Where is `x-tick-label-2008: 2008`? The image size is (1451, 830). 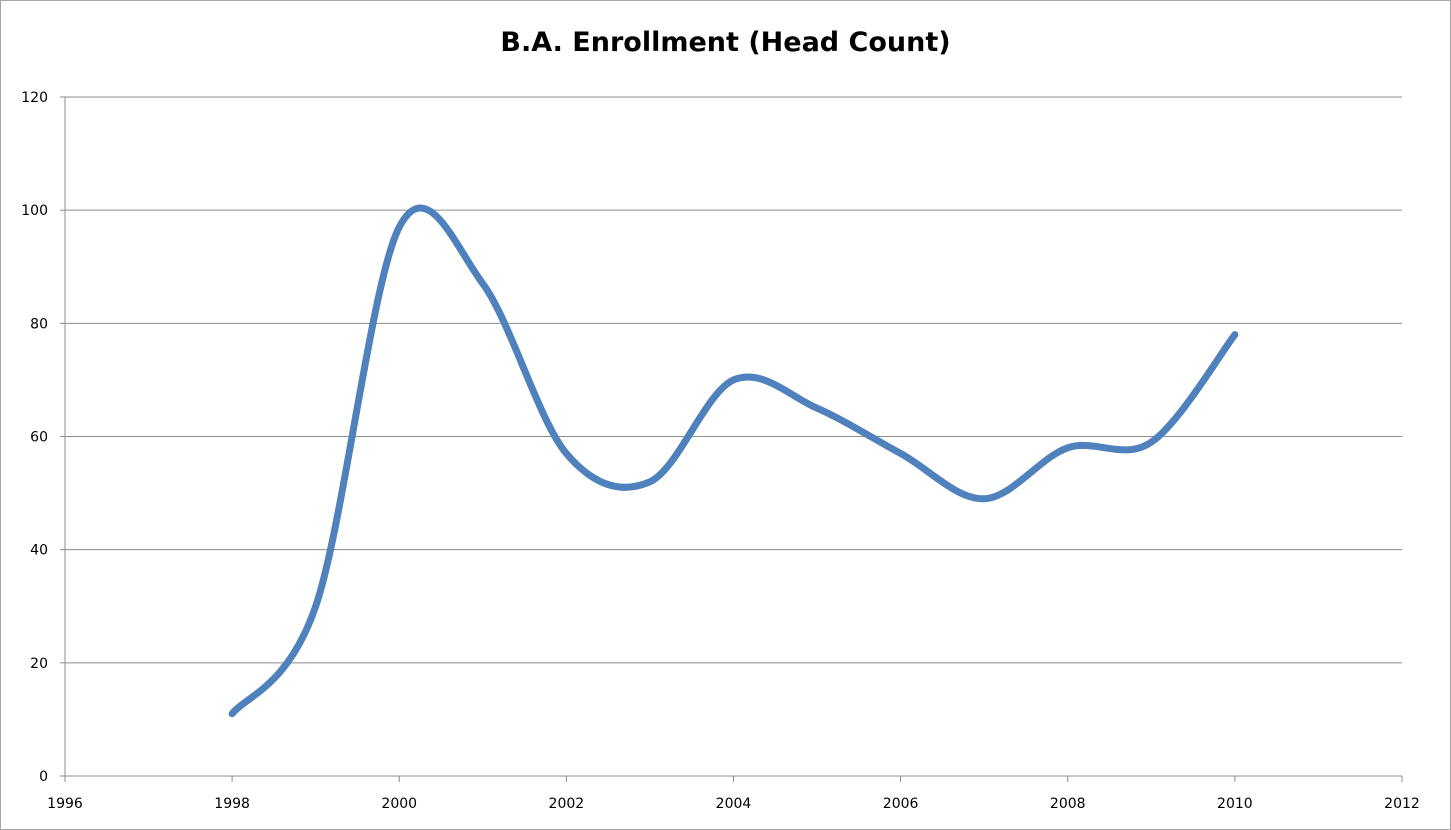
x-tick-label-2008: 2008 is located at coordinates (1068, 804).